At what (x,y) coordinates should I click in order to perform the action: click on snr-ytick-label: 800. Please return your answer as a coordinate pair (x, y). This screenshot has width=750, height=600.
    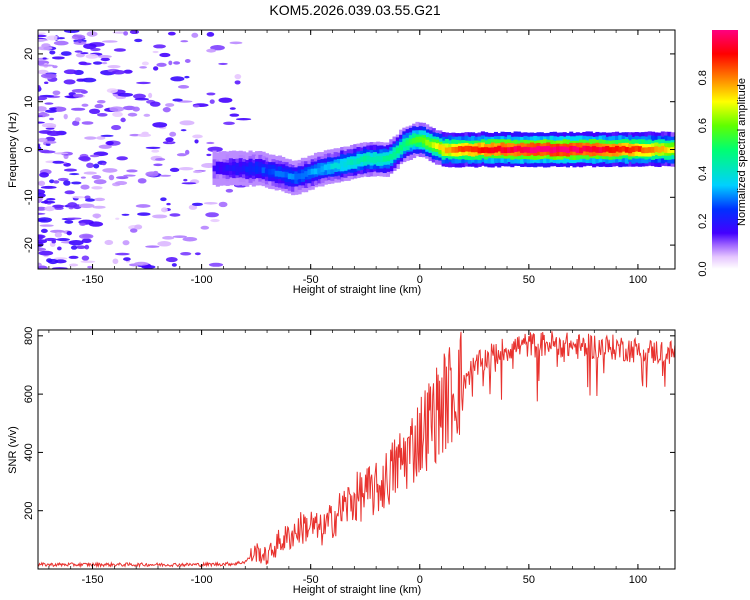
    Looking at the image, I should click on (29, 336).